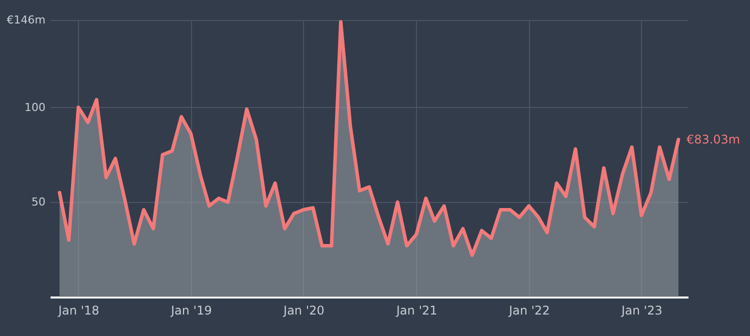  I want to click on x-tick-label: Jan '18, so click(78, 311).